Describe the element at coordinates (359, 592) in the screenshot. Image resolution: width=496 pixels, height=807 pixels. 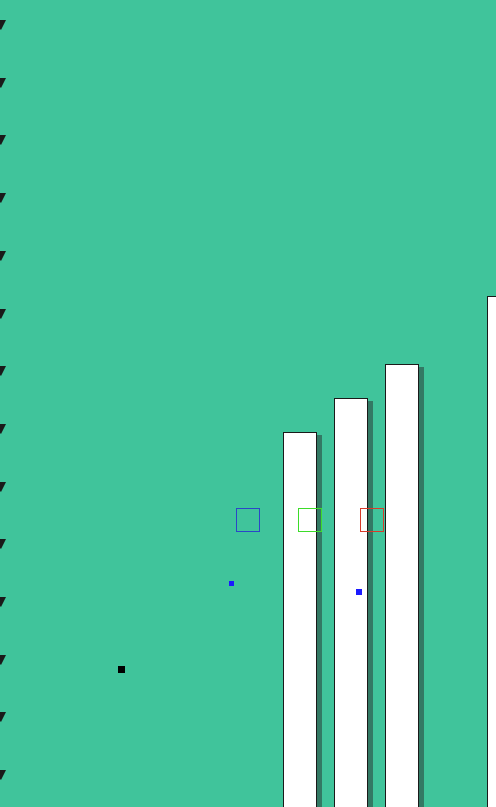
I see `blue-dot` at that location.